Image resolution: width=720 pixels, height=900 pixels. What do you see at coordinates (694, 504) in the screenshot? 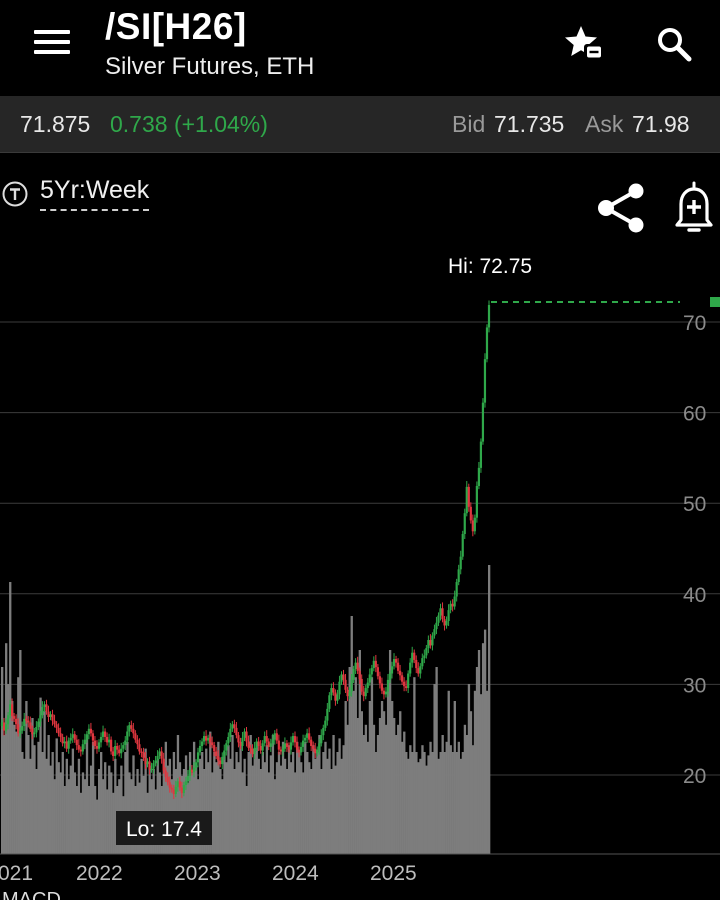
I see `y-tick-label: 50` at bounding box center [694, 504].